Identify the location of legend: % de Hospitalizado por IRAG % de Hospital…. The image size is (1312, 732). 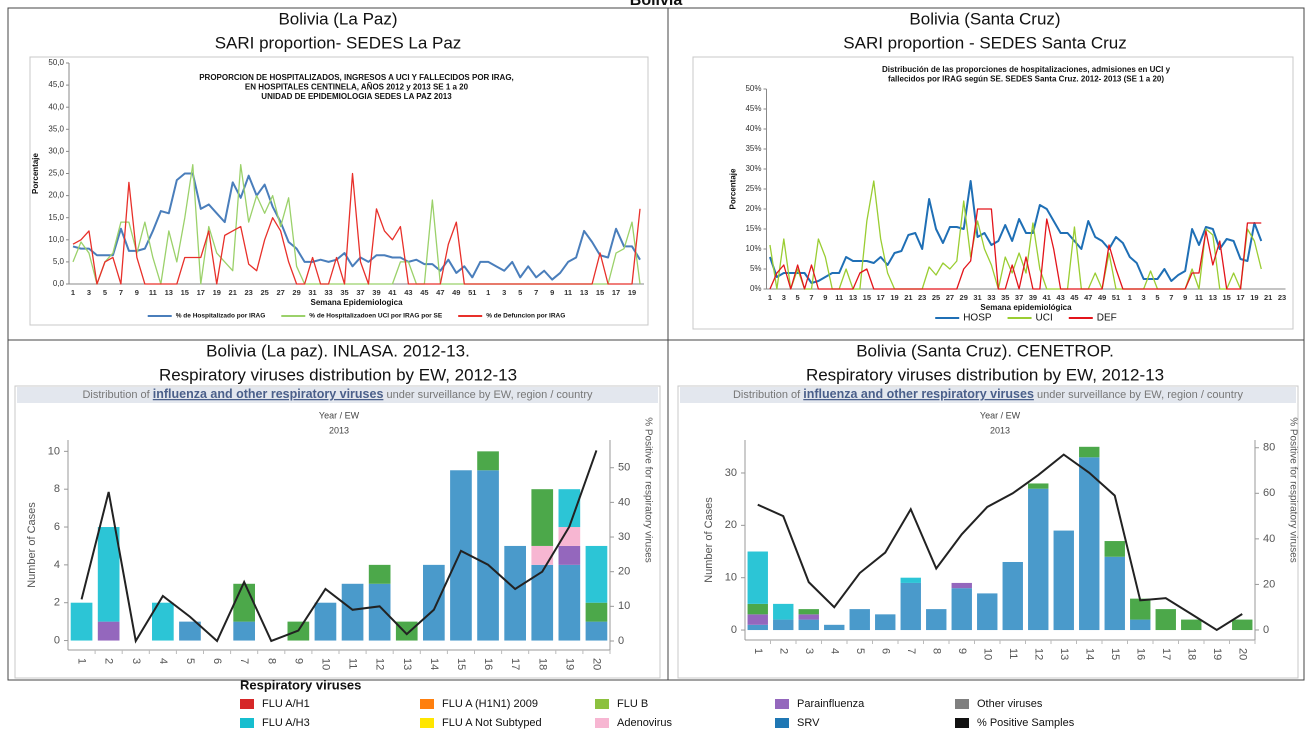
(356, 316).